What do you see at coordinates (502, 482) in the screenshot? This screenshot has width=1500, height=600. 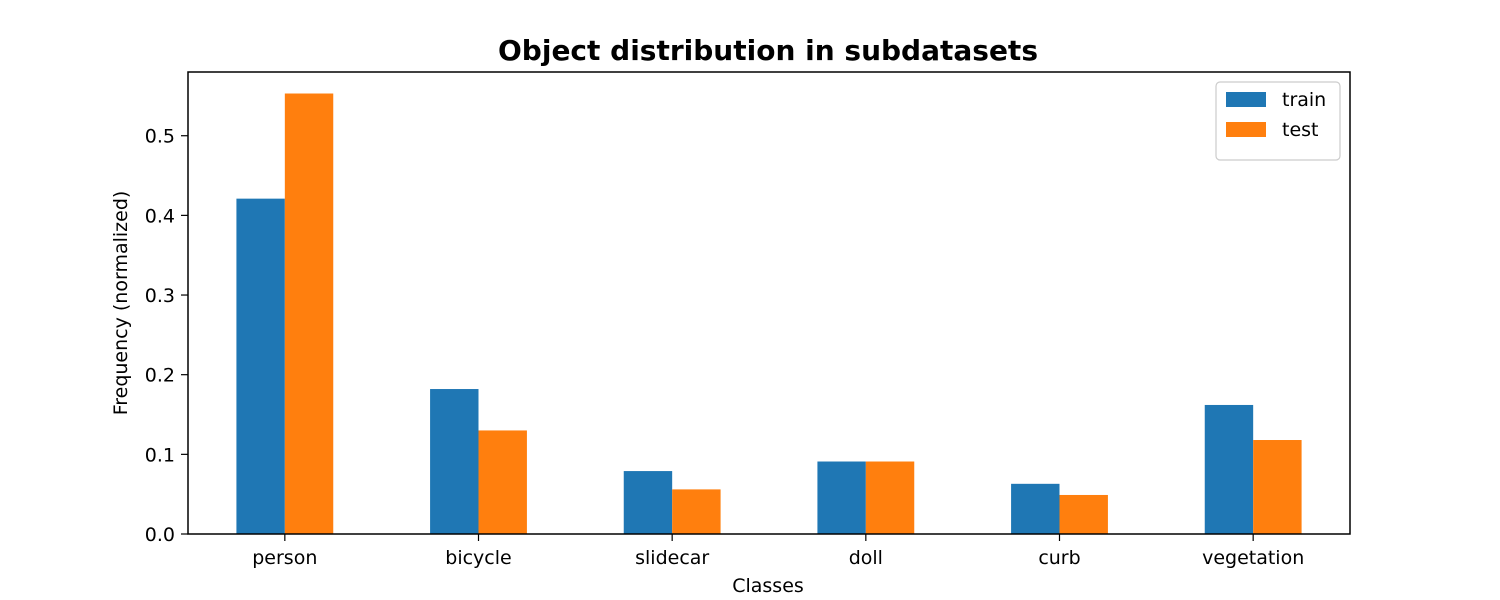 I see `bar-test-bicycle` at bounding box center [502, 482].